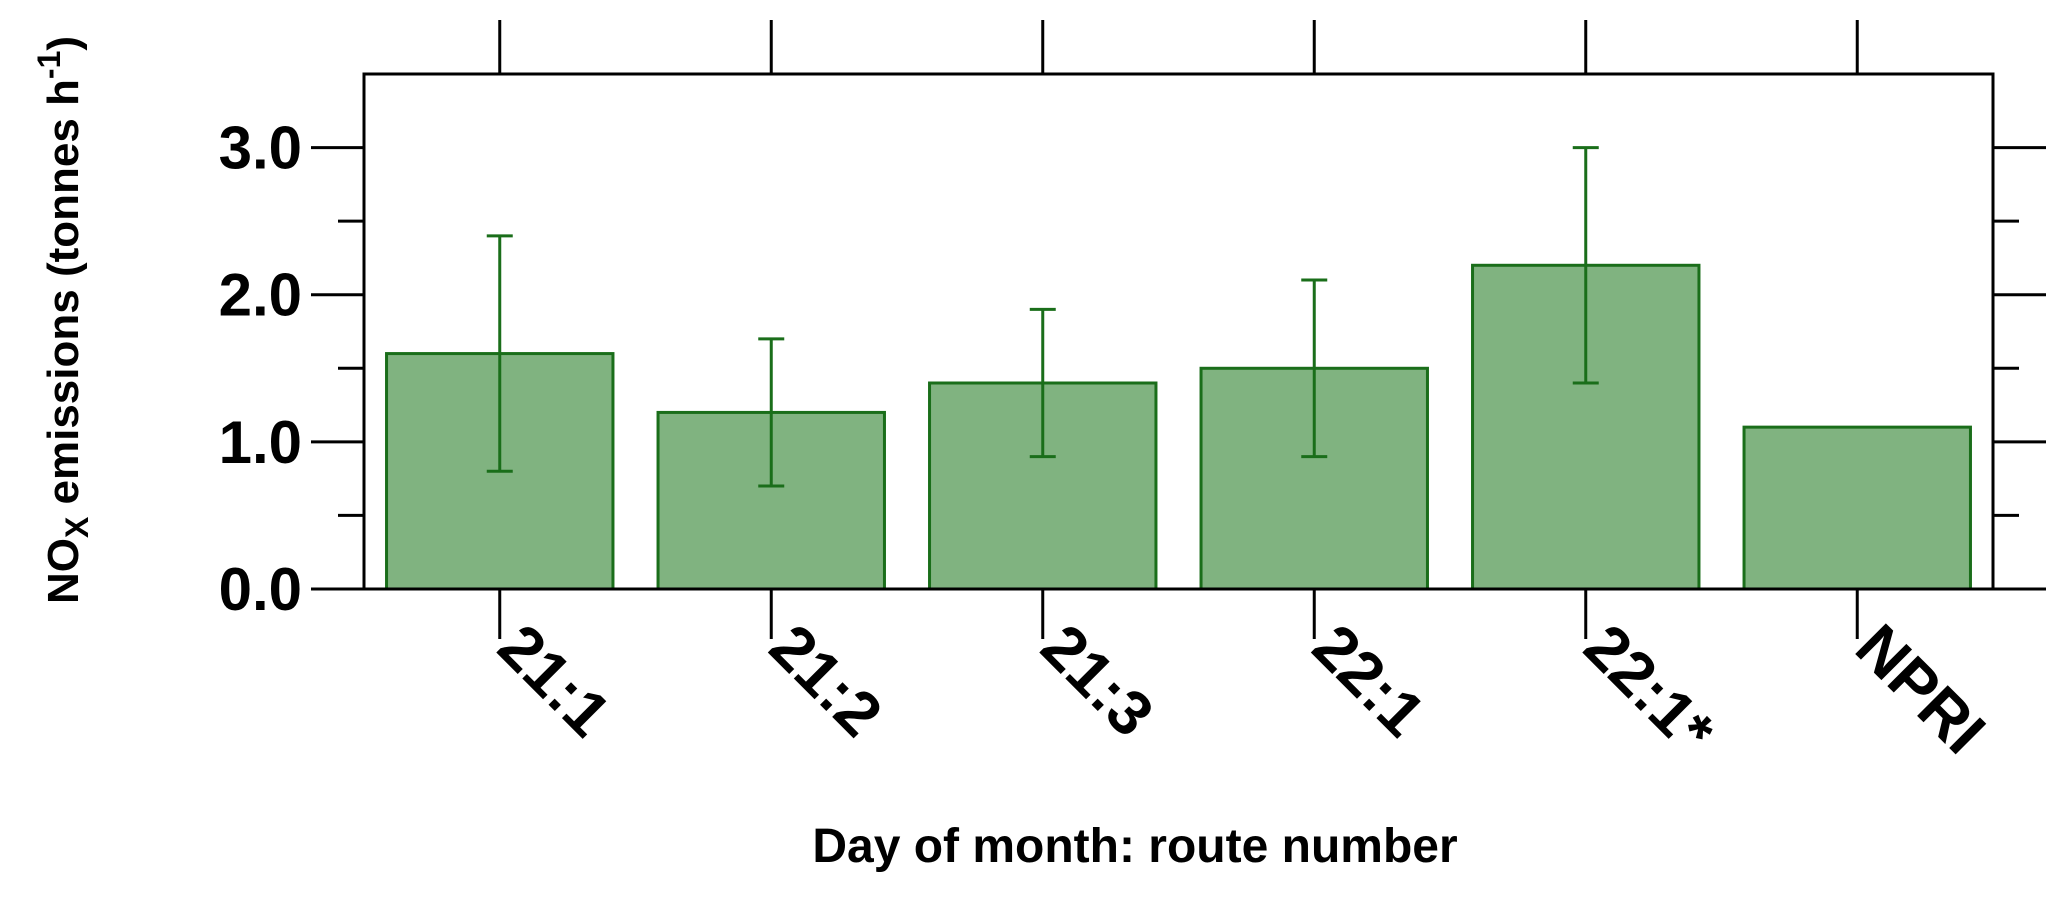 The width and height of the screenshot is (2067, 911). Describe the element at coordinates (1368, 680) in the screenshot. I see `x-tick-label: 22:1` at that location.